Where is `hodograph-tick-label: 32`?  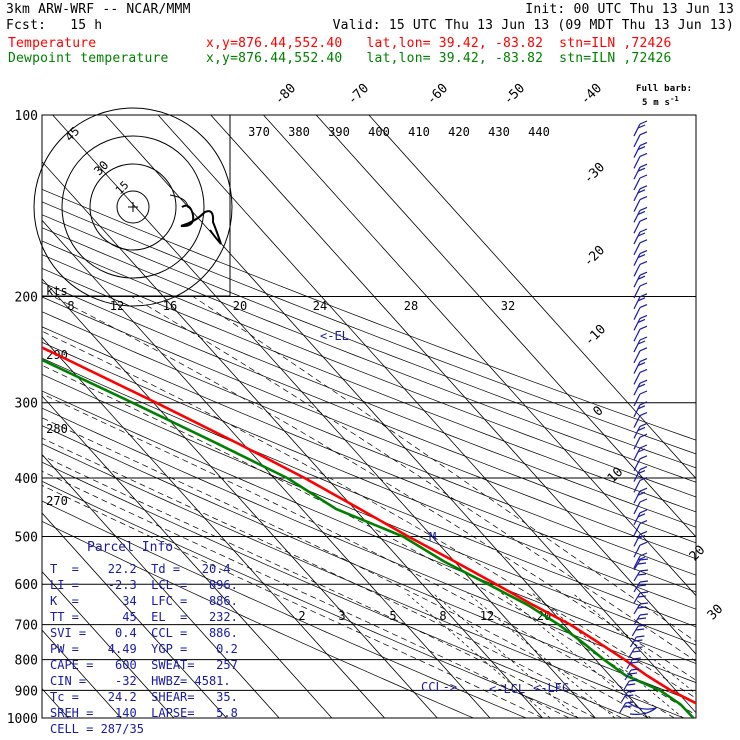 hodograph-tick-label: 32 is located at coordinates (508, 306).